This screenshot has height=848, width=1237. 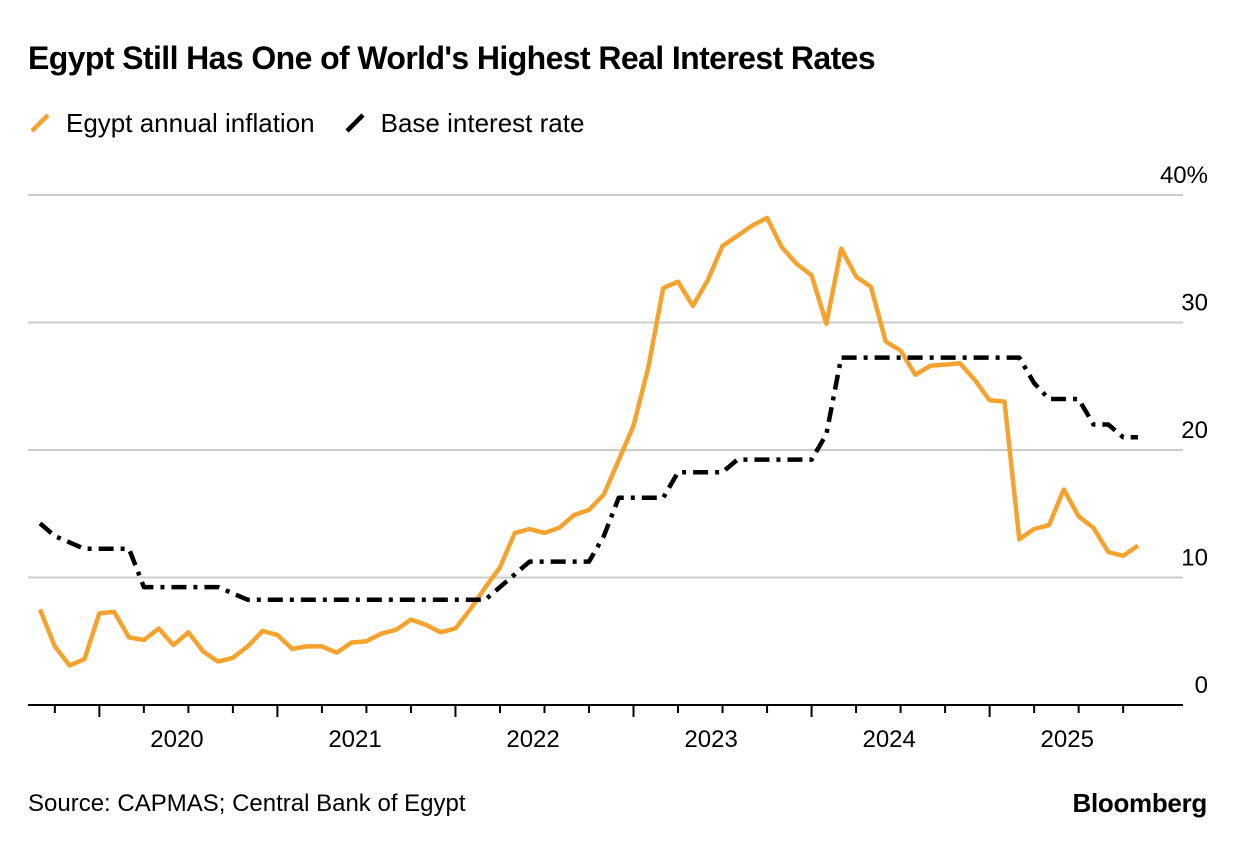 I want to click on legend-swatch-inflation, so click(x=40, y=123).